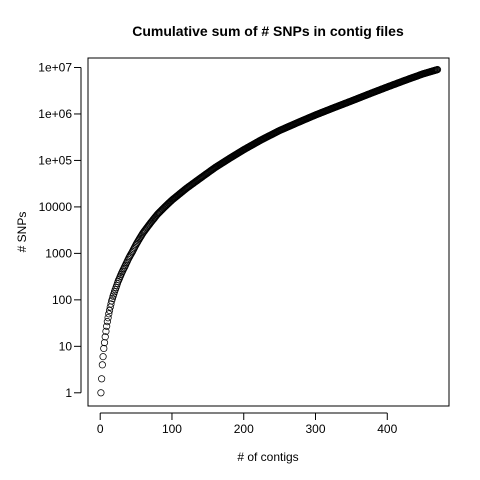 The image size is (480, 480). Describe the element at coordinates (268, 31) in the screenshot. I see `chart-title: Cumulative sum of # SNPs in contig files` at that location.